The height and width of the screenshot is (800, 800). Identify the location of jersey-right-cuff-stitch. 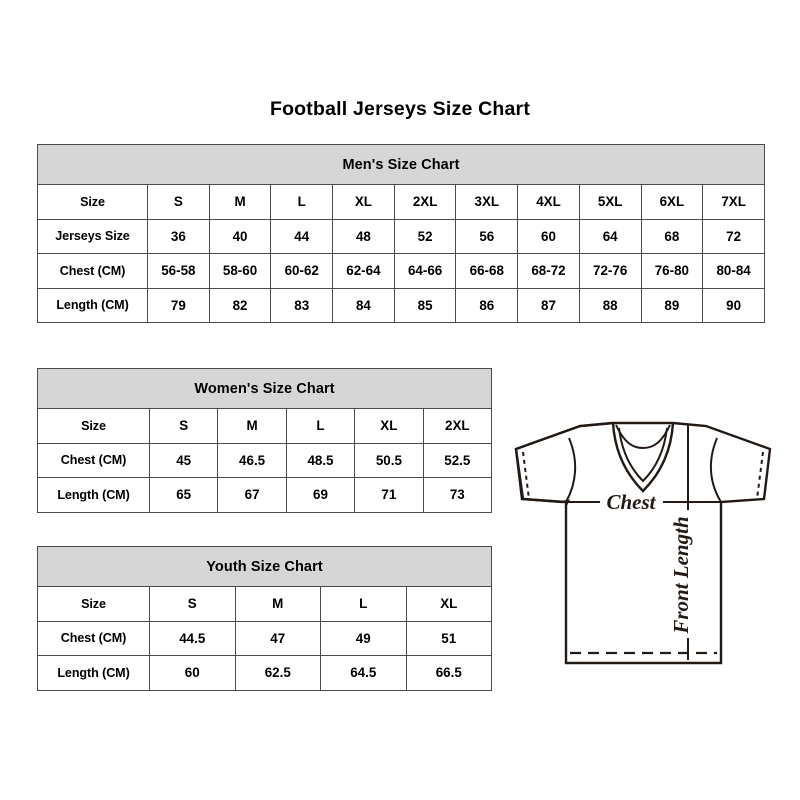
(760, 475).